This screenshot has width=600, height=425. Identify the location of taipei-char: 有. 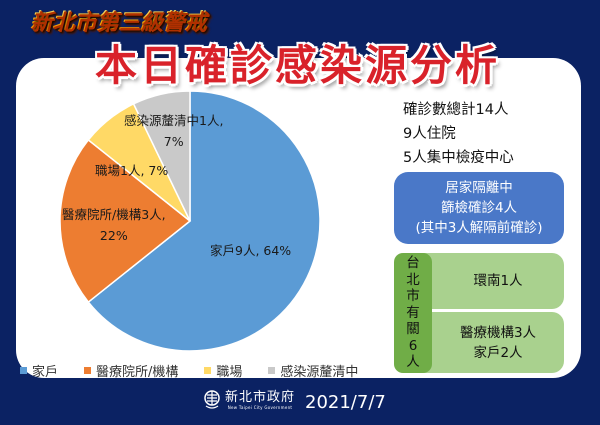
(413, 312).